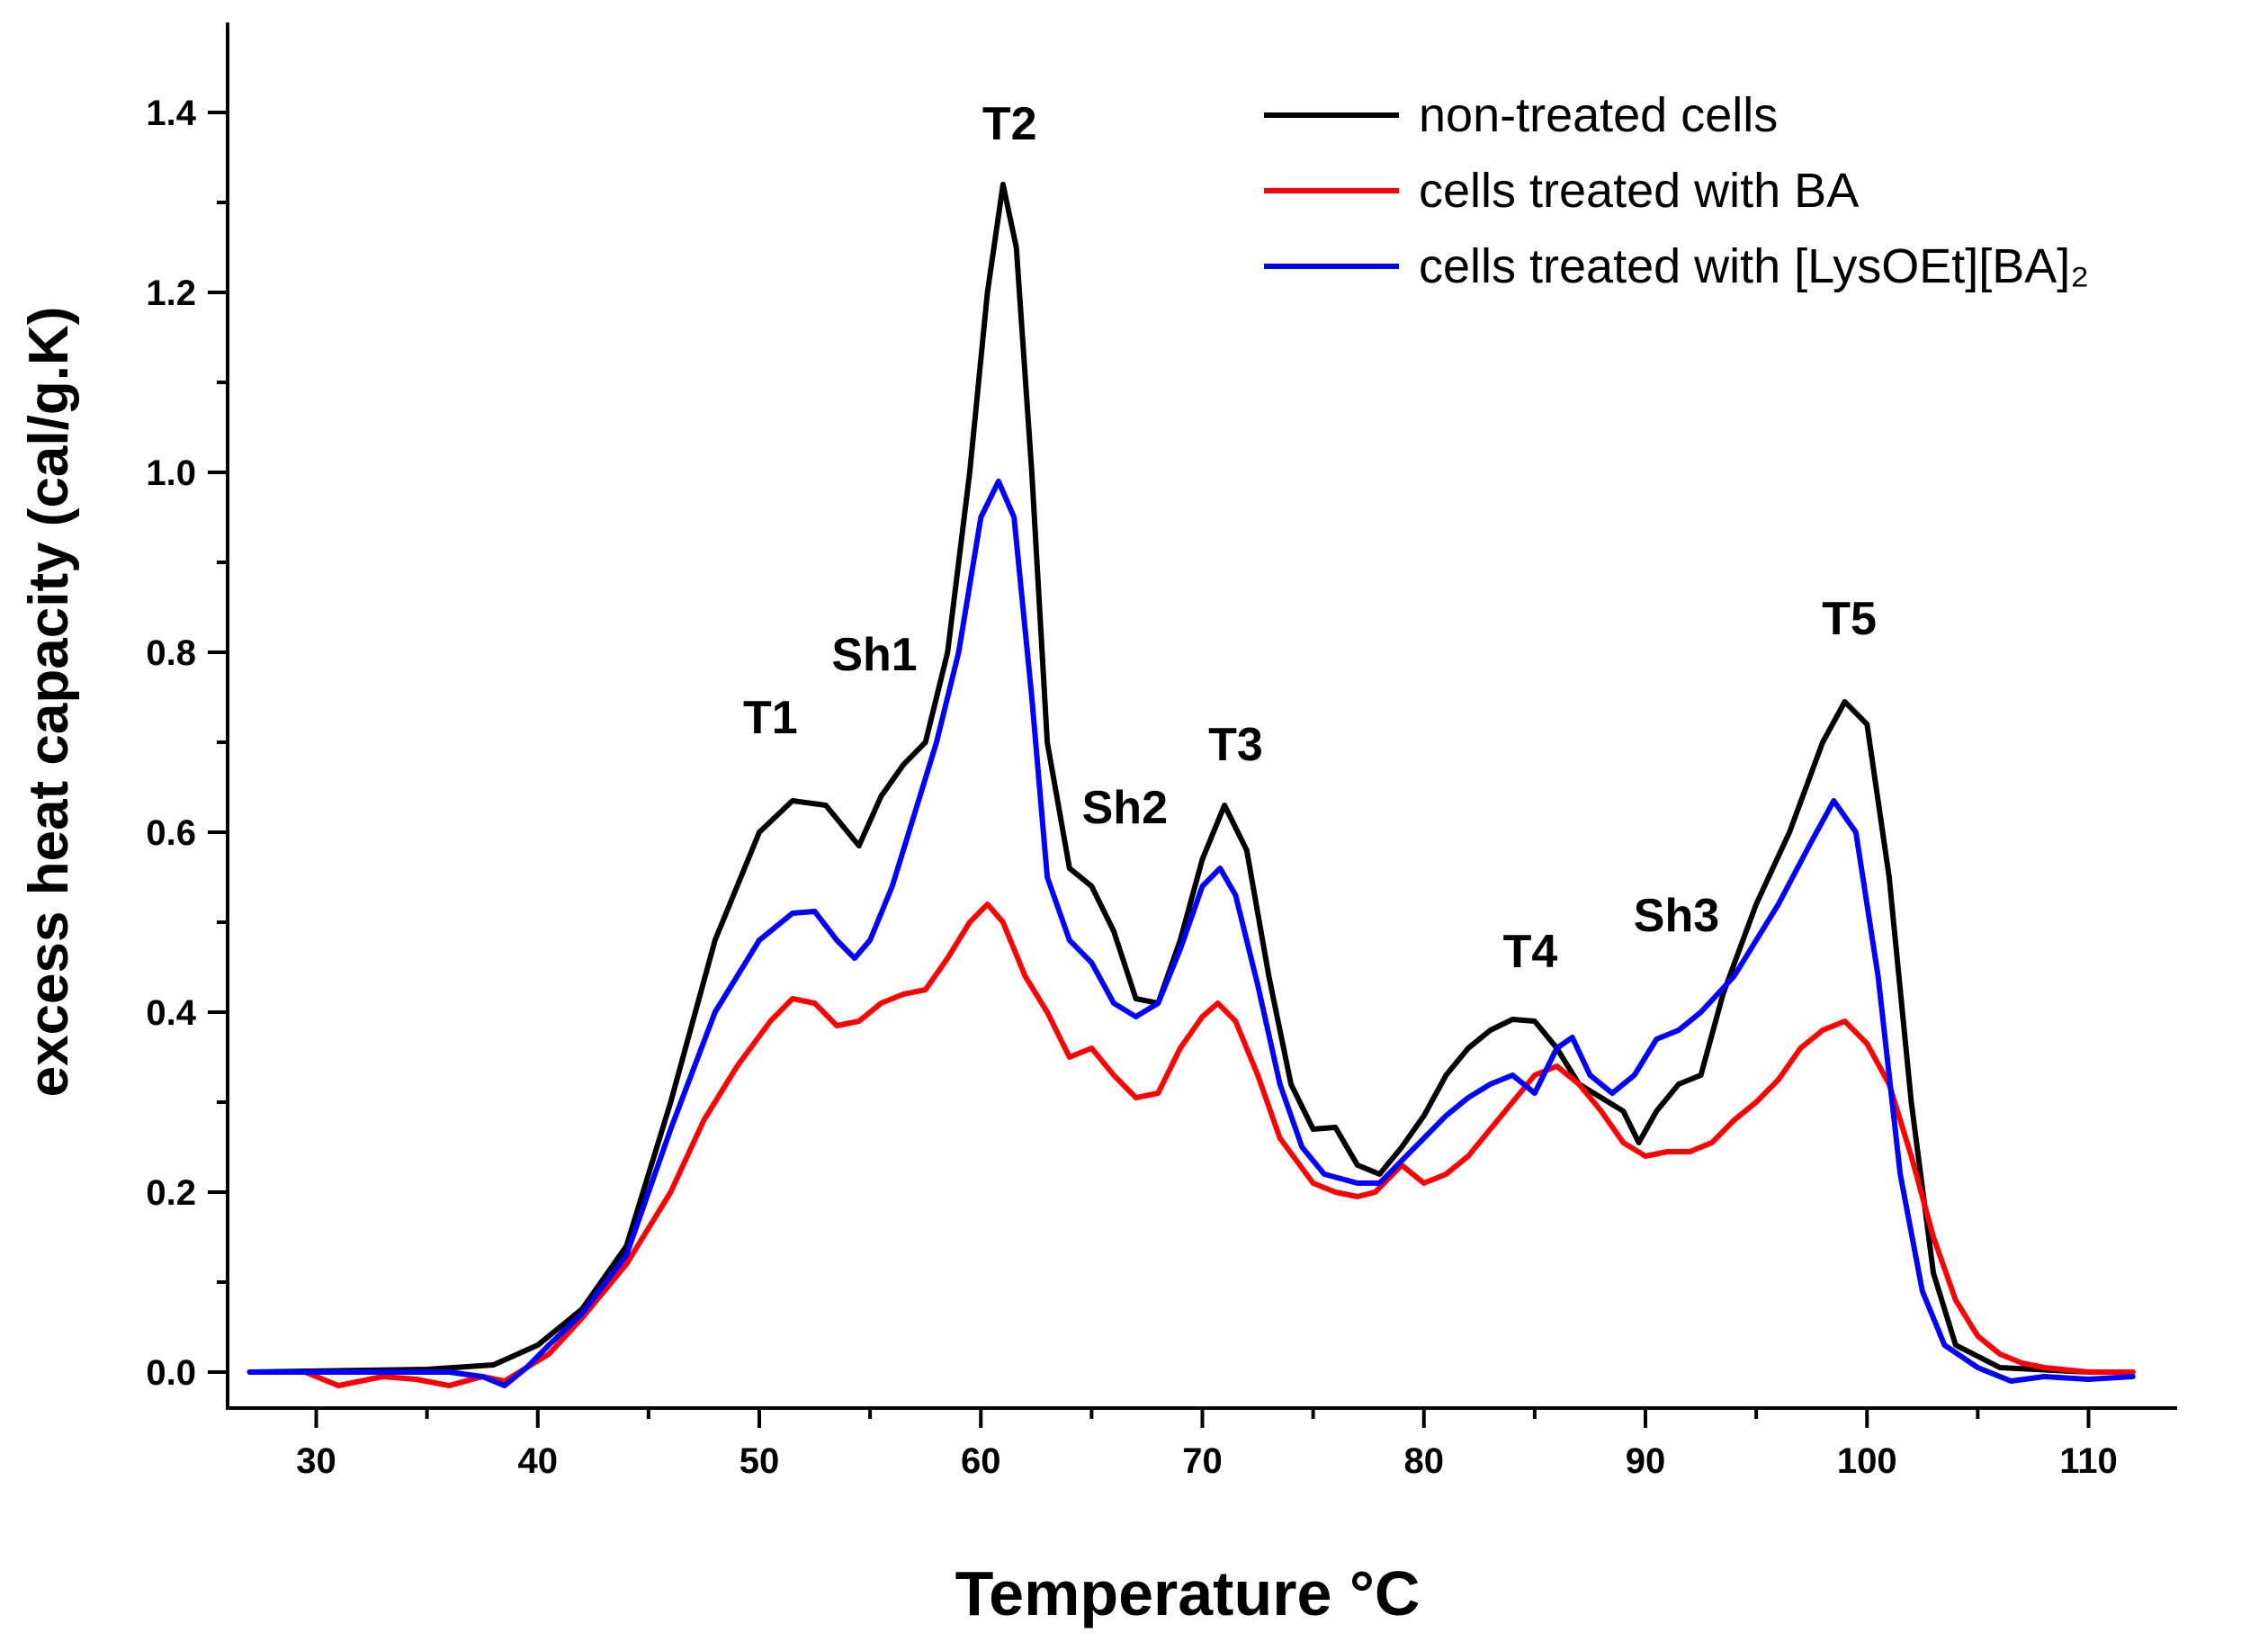  Describe the element at coordinates (1849, 619) in the screenshot. I see `peak-label-t5: T5` at that location.